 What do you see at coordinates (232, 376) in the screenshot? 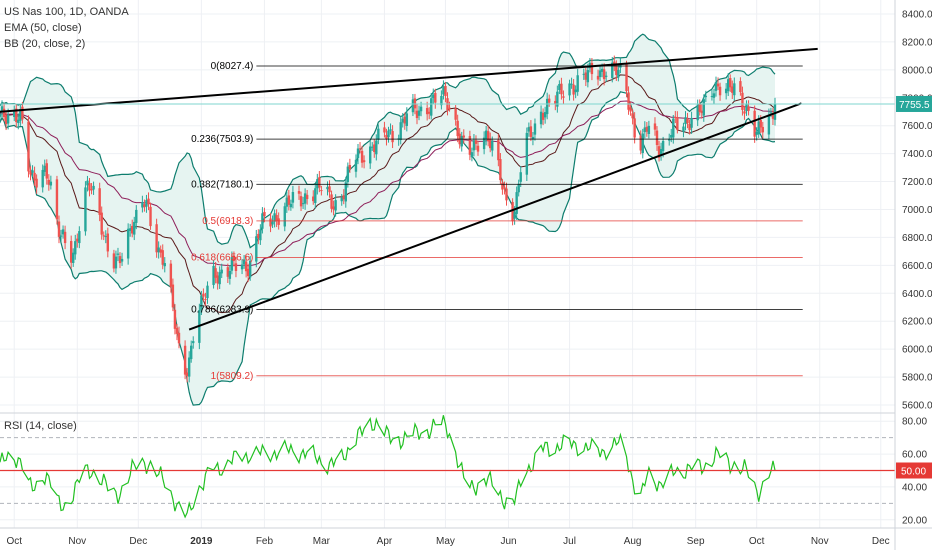
I see `fib-label: 1(5809.2)` at bounding box center [232, 376].